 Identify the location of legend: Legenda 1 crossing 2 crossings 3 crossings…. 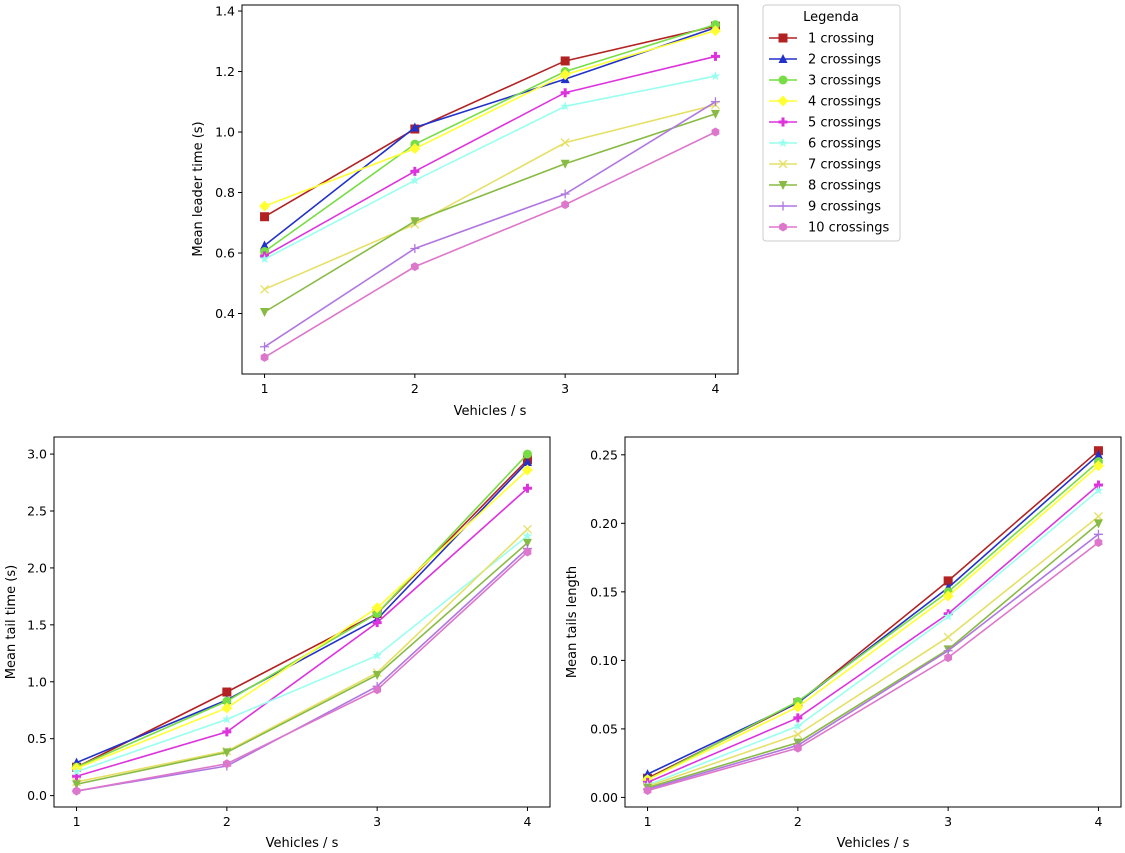
(831, 123).